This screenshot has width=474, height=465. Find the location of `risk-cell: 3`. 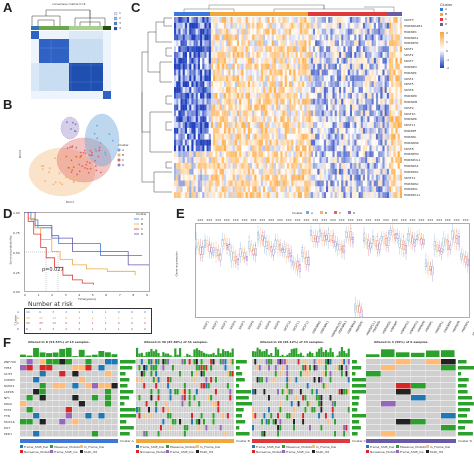

risk-cell: 3 is located at coordinates (53, 328).